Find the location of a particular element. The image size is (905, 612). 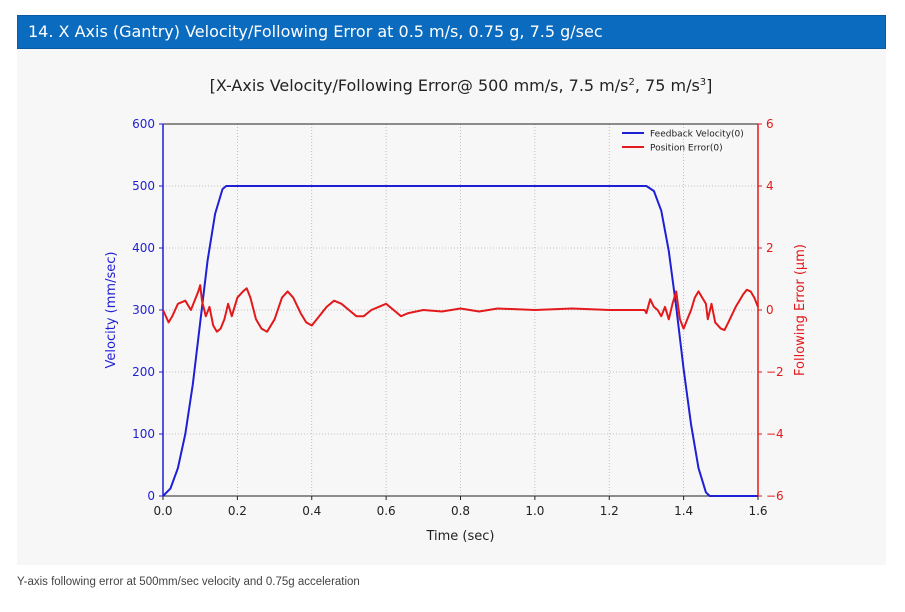

y2-tick-label: 2 is located at coordinates (770, 248).